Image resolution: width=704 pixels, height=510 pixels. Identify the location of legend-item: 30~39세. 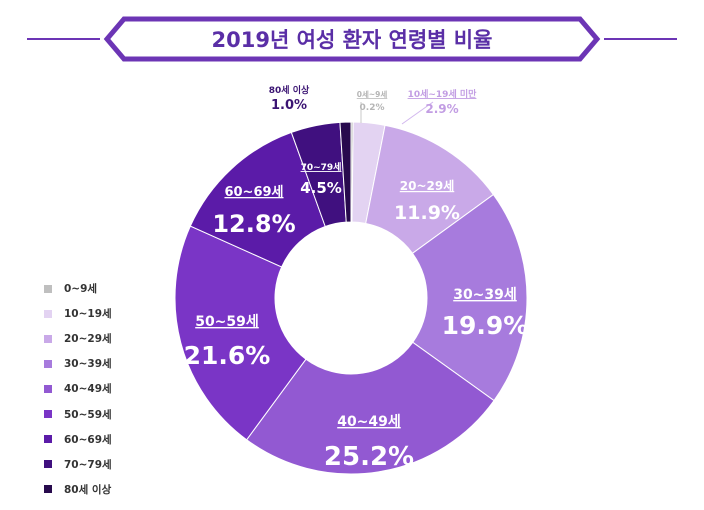
(78, 363).